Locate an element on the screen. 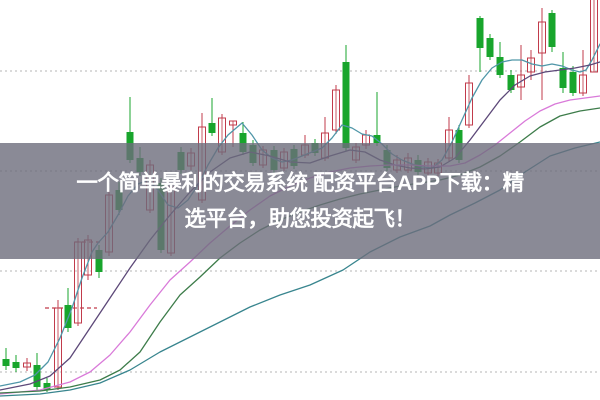  ad-banner-line1: 一个简单暴利的交易系统 配资平台APP下载：精 is located at coordinates (300, 183).